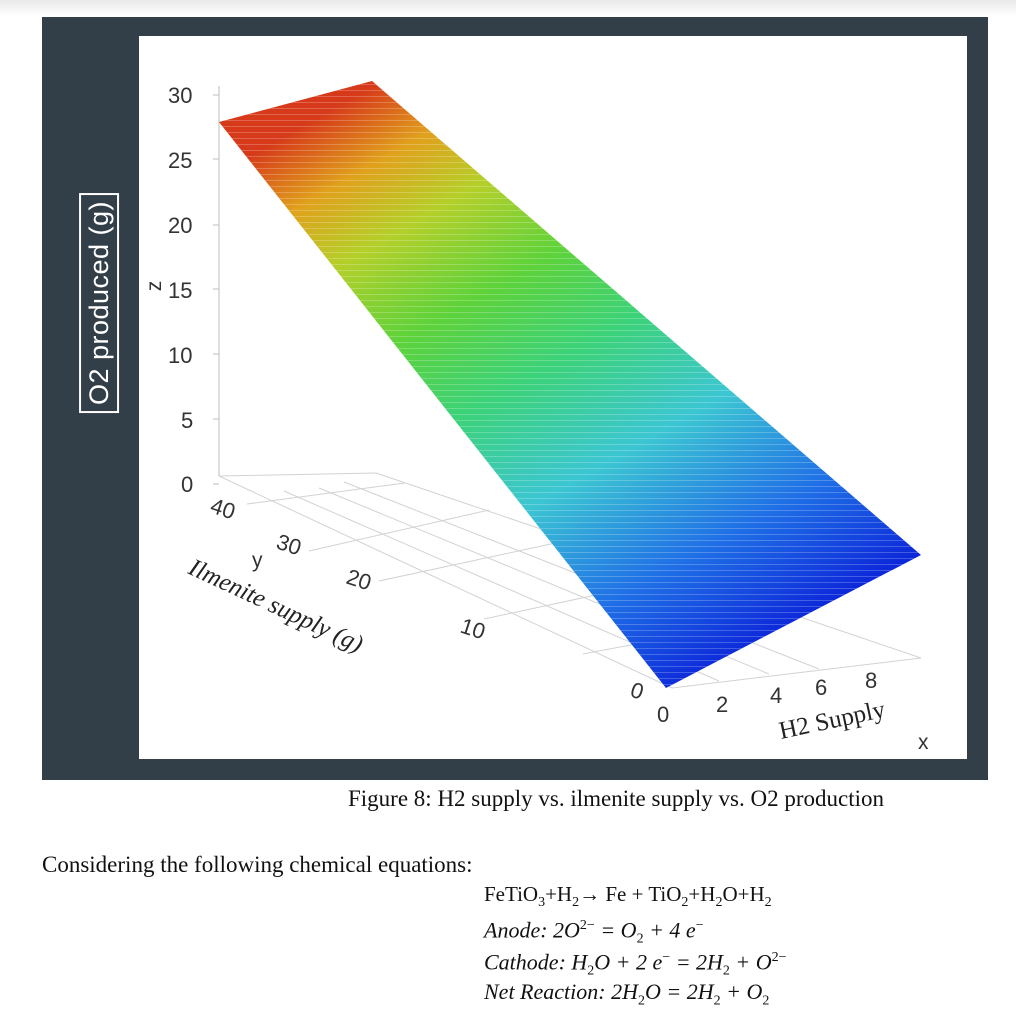 The image size is (1016, 1015). I want to click on x-tick-label: 0, so click(663, 714).